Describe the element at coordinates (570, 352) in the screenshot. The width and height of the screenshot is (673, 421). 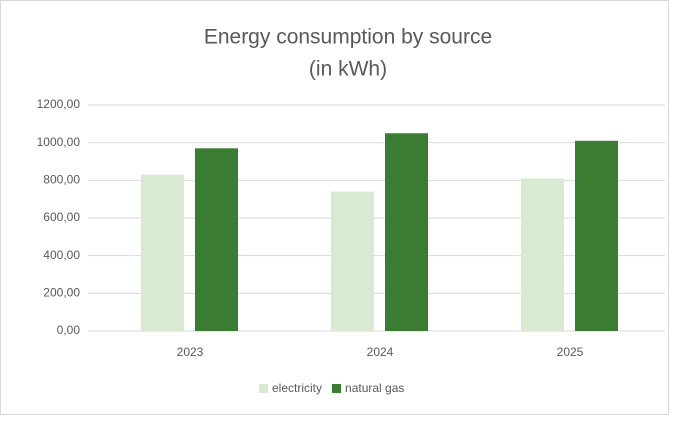
I see `x-tick-label: 2025` at that location.